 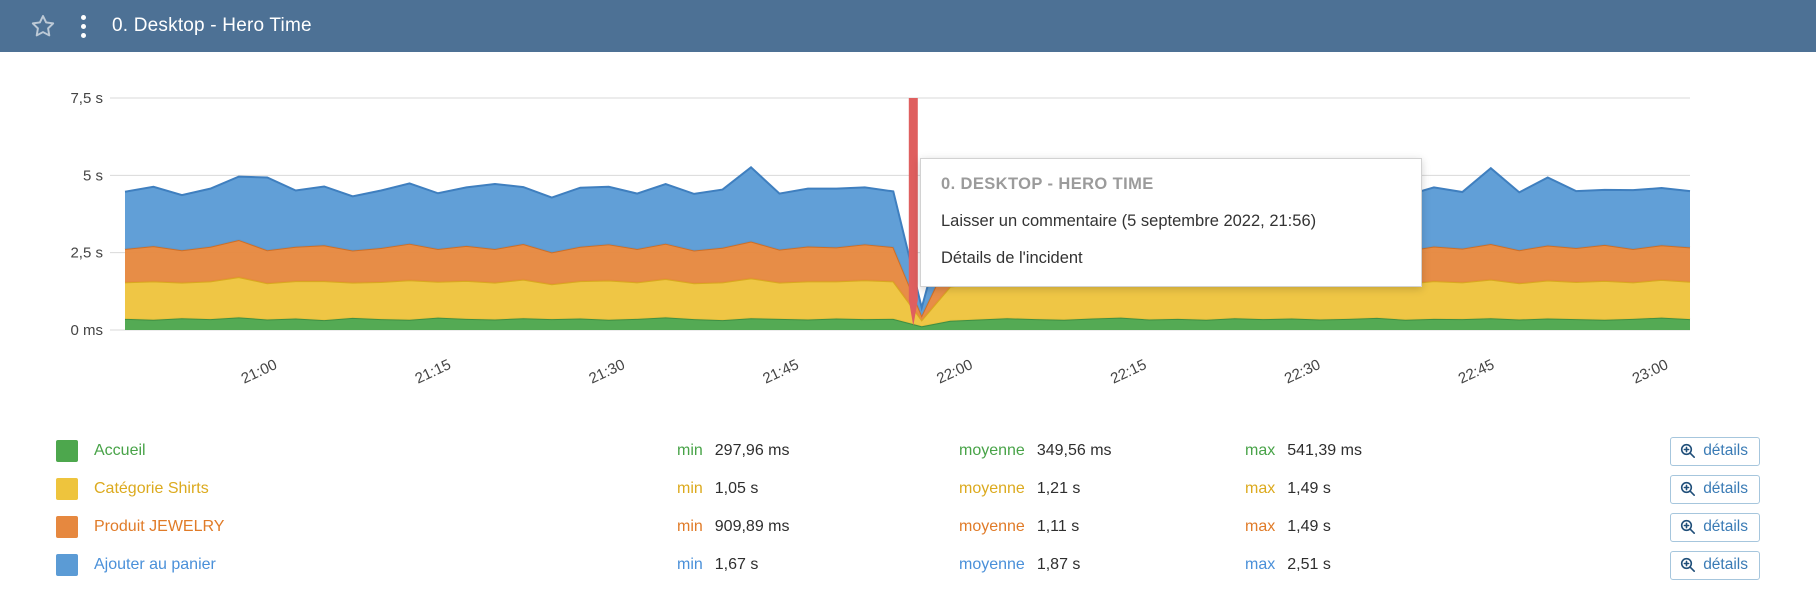 What do you see at coordinates (752, 450) in the screenshot?
I see `stat-min-value: 297,96 ms` at bounding box center [752, 450].